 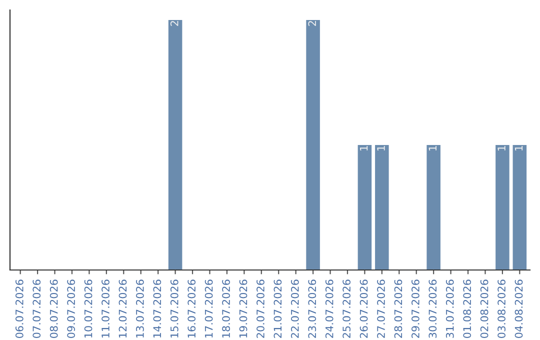 I want to click on x-tick-label: 07.07.2026, so click(x=36, y=309).